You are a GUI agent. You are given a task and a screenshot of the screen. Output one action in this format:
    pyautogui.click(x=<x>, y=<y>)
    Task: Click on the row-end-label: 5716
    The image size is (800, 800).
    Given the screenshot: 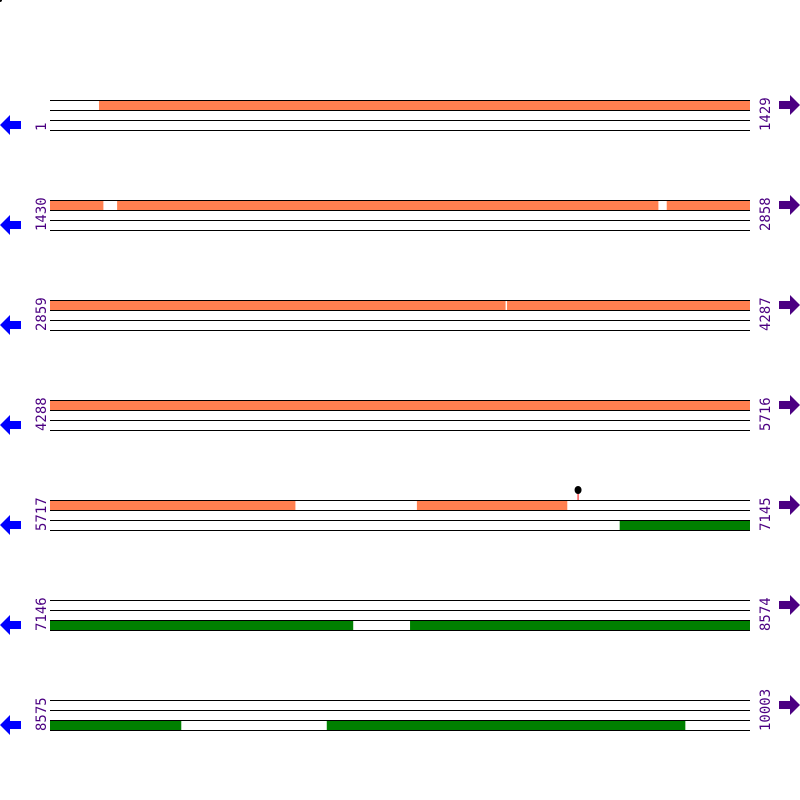 What is the action you would take?
    pyautogui.click(x=766, y=414)
    